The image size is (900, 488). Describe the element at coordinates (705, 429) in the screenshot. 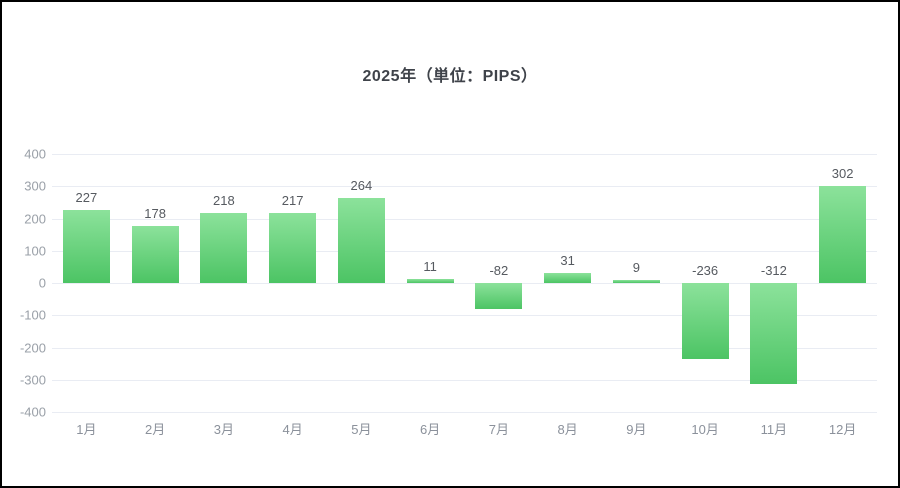

I see `x-axis-label-10月: 10月` at that location.